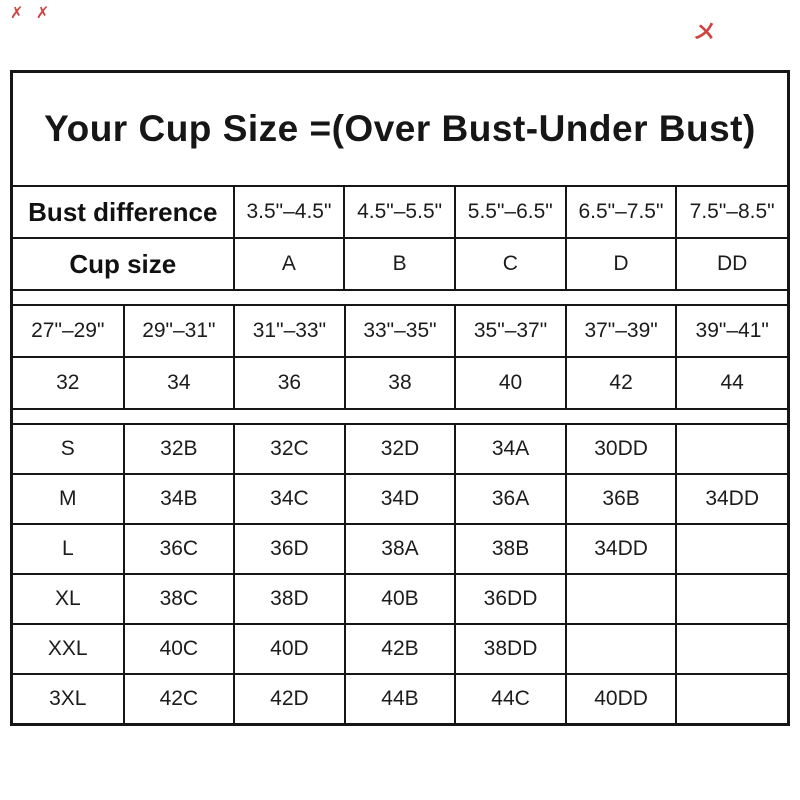  What do you see at coordinates (510, 449) in the screenshot?
I see `bra-size-cell: 34A` at bounding box center [510, 449].